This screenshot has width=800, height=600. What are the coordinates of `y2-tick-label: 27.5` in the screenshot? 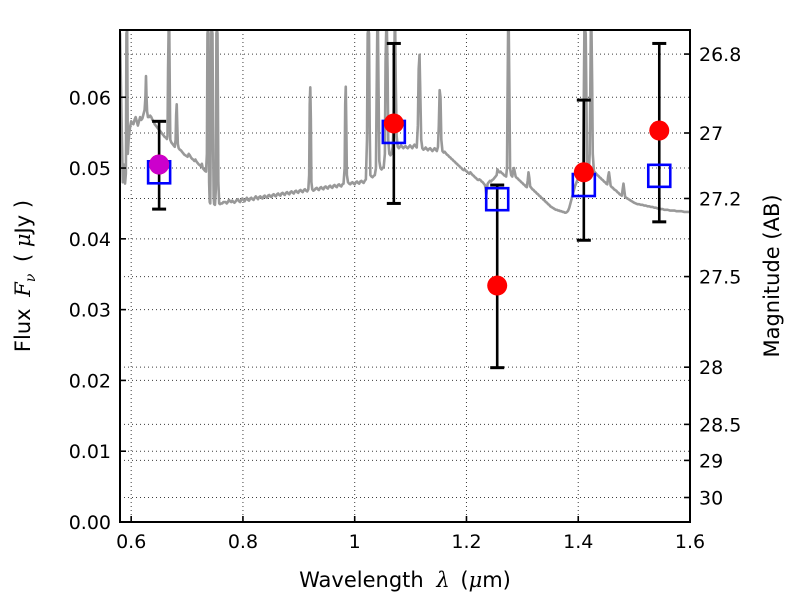 It's located at (720, 278).